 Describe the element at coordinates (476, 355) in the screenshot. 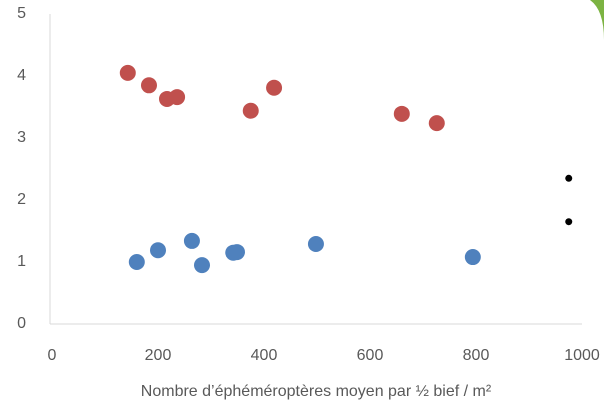

I see `x-tick-label: 800` at that location.